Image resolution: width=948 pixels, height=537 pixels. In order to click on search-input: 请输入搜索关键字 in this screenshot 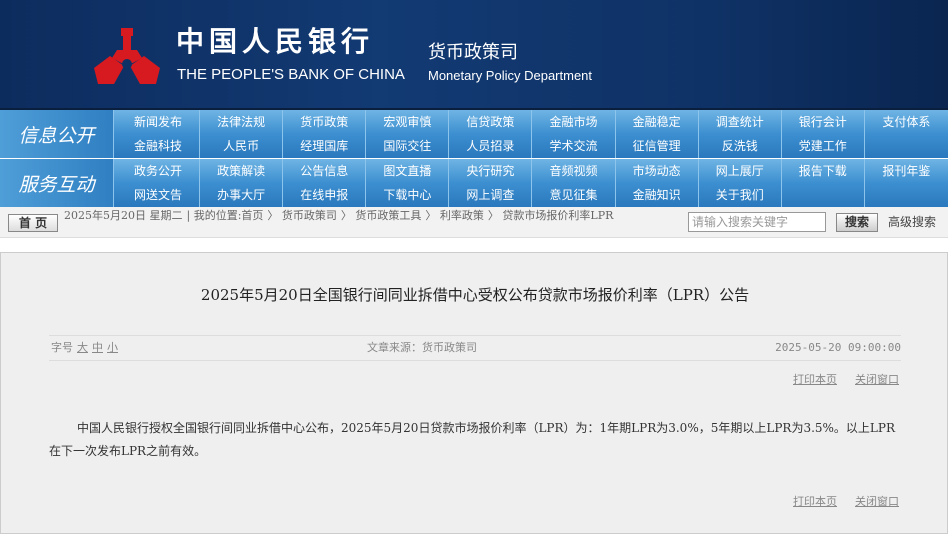, I will do `click(757, 222)`.